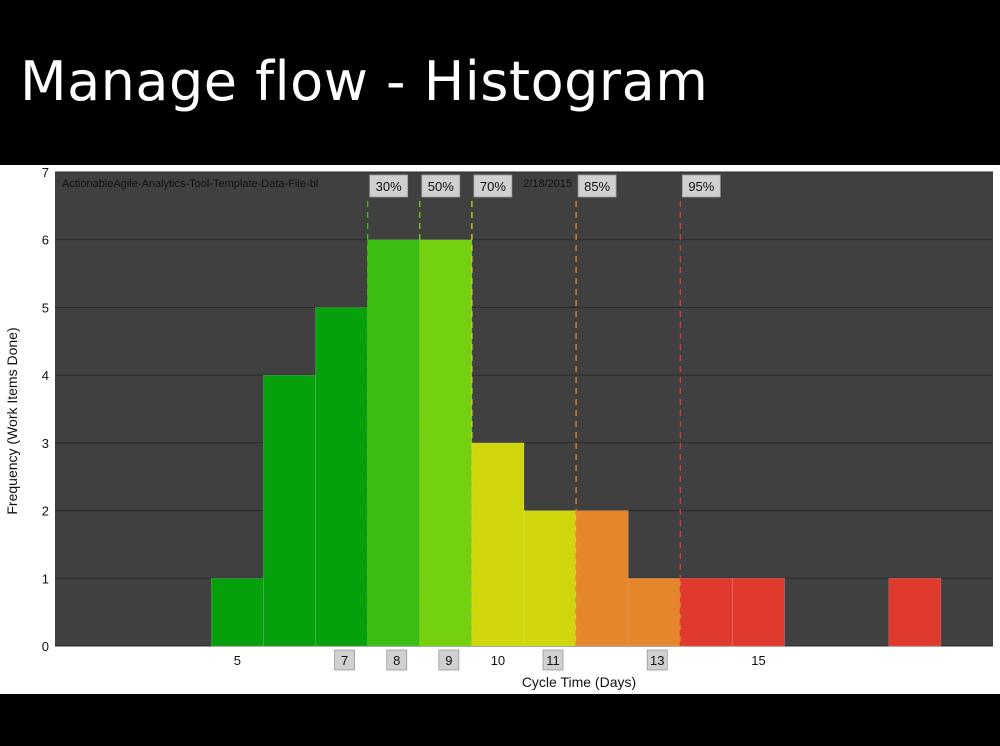  Describe the element at coordinates (45, 646) in the screenshot. I see `y-tick-label: 0` at that location.